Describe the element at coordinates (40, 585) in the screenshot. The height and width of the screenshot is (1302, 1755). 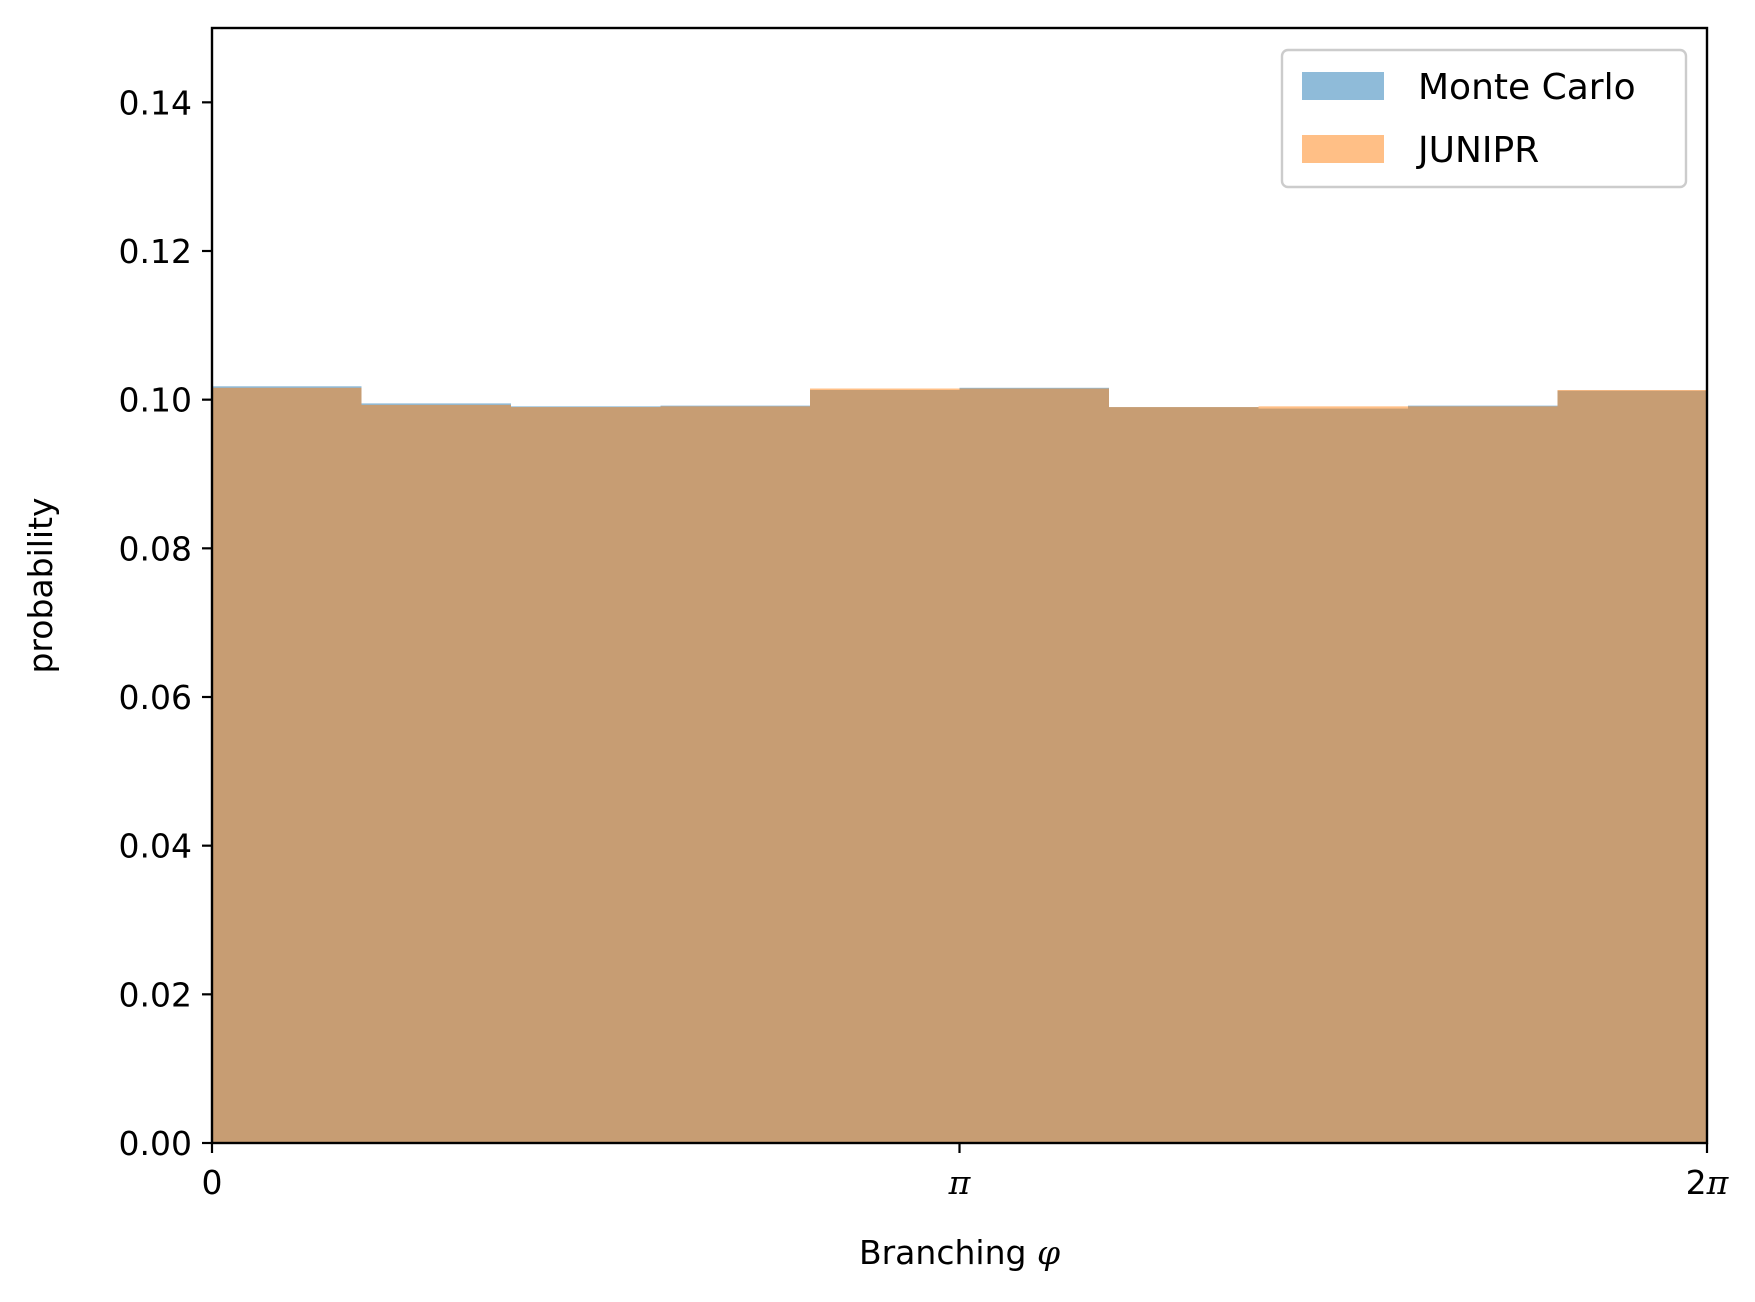
I see `y-axis-label: probability` at that location.